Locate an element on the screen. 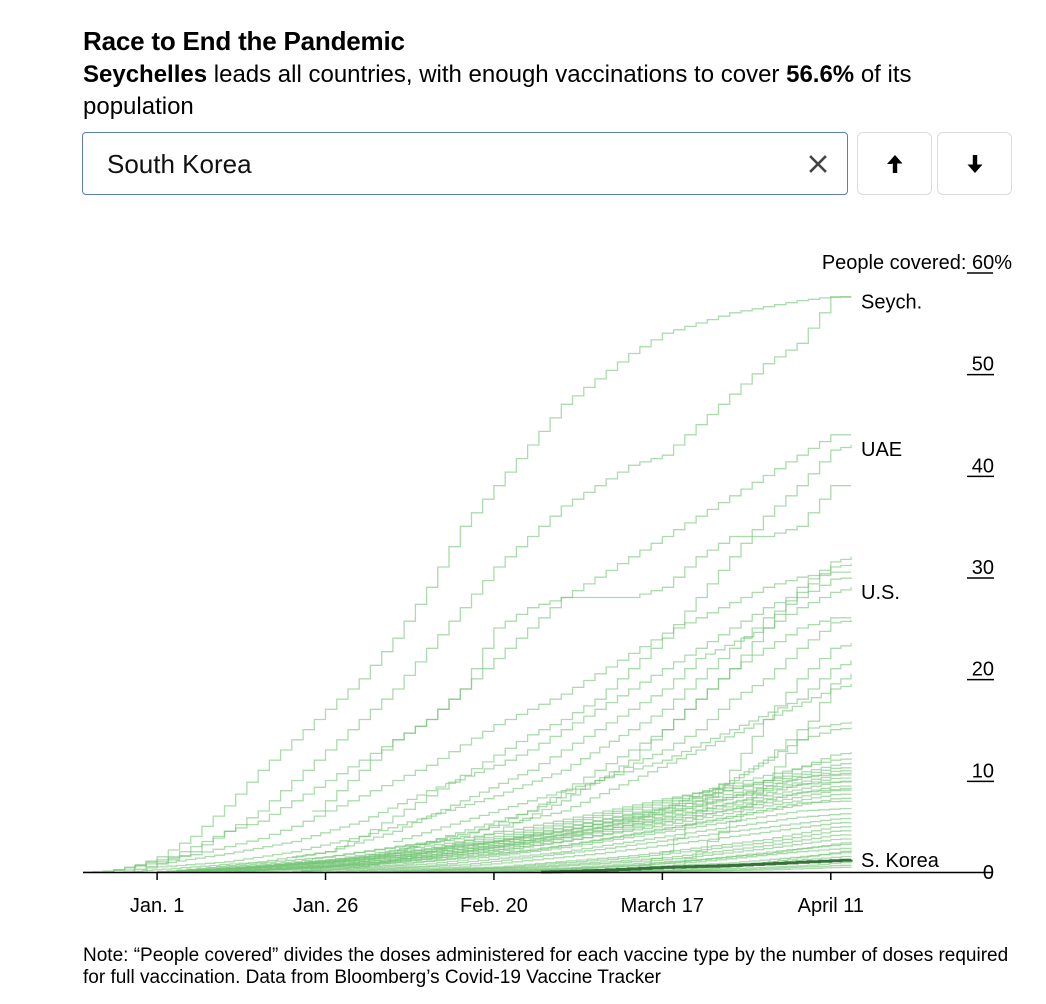 Image resolution: width=1046 pixels, height=1004 pixels. y-tick-label: 10 is located at coordinates (983, 771).